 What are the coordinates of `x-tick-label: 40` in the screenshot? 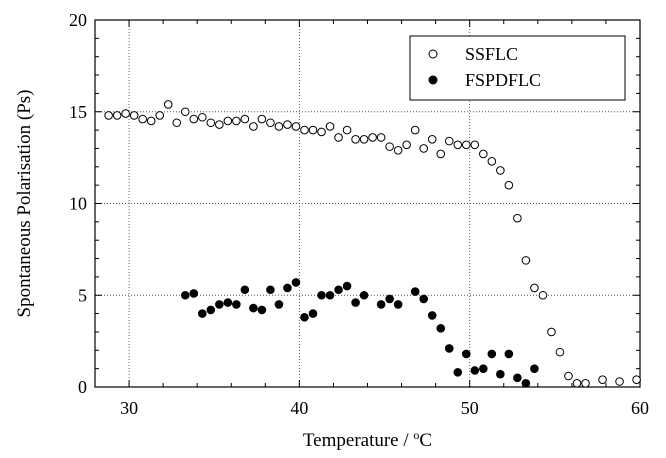 It's located at (299, 408).